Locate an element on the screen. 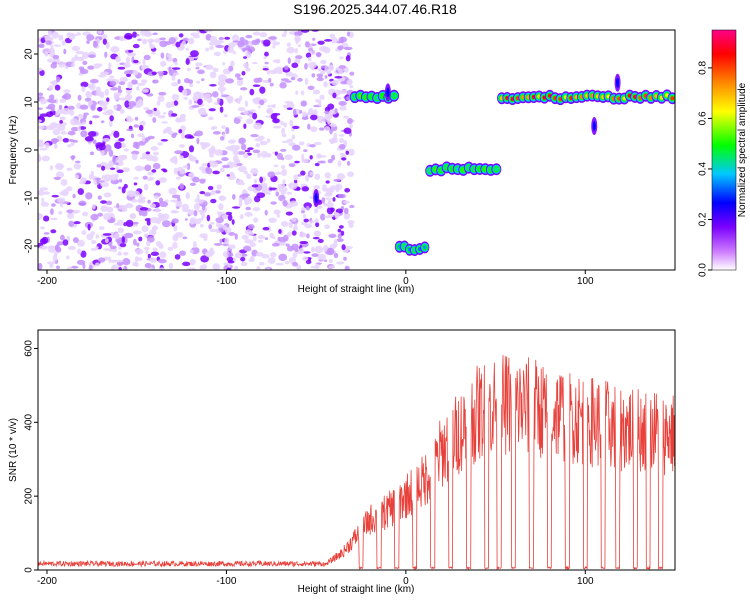 The image size is (750, 600). y-tick-label: 20 is located at coordinates (29, 54).